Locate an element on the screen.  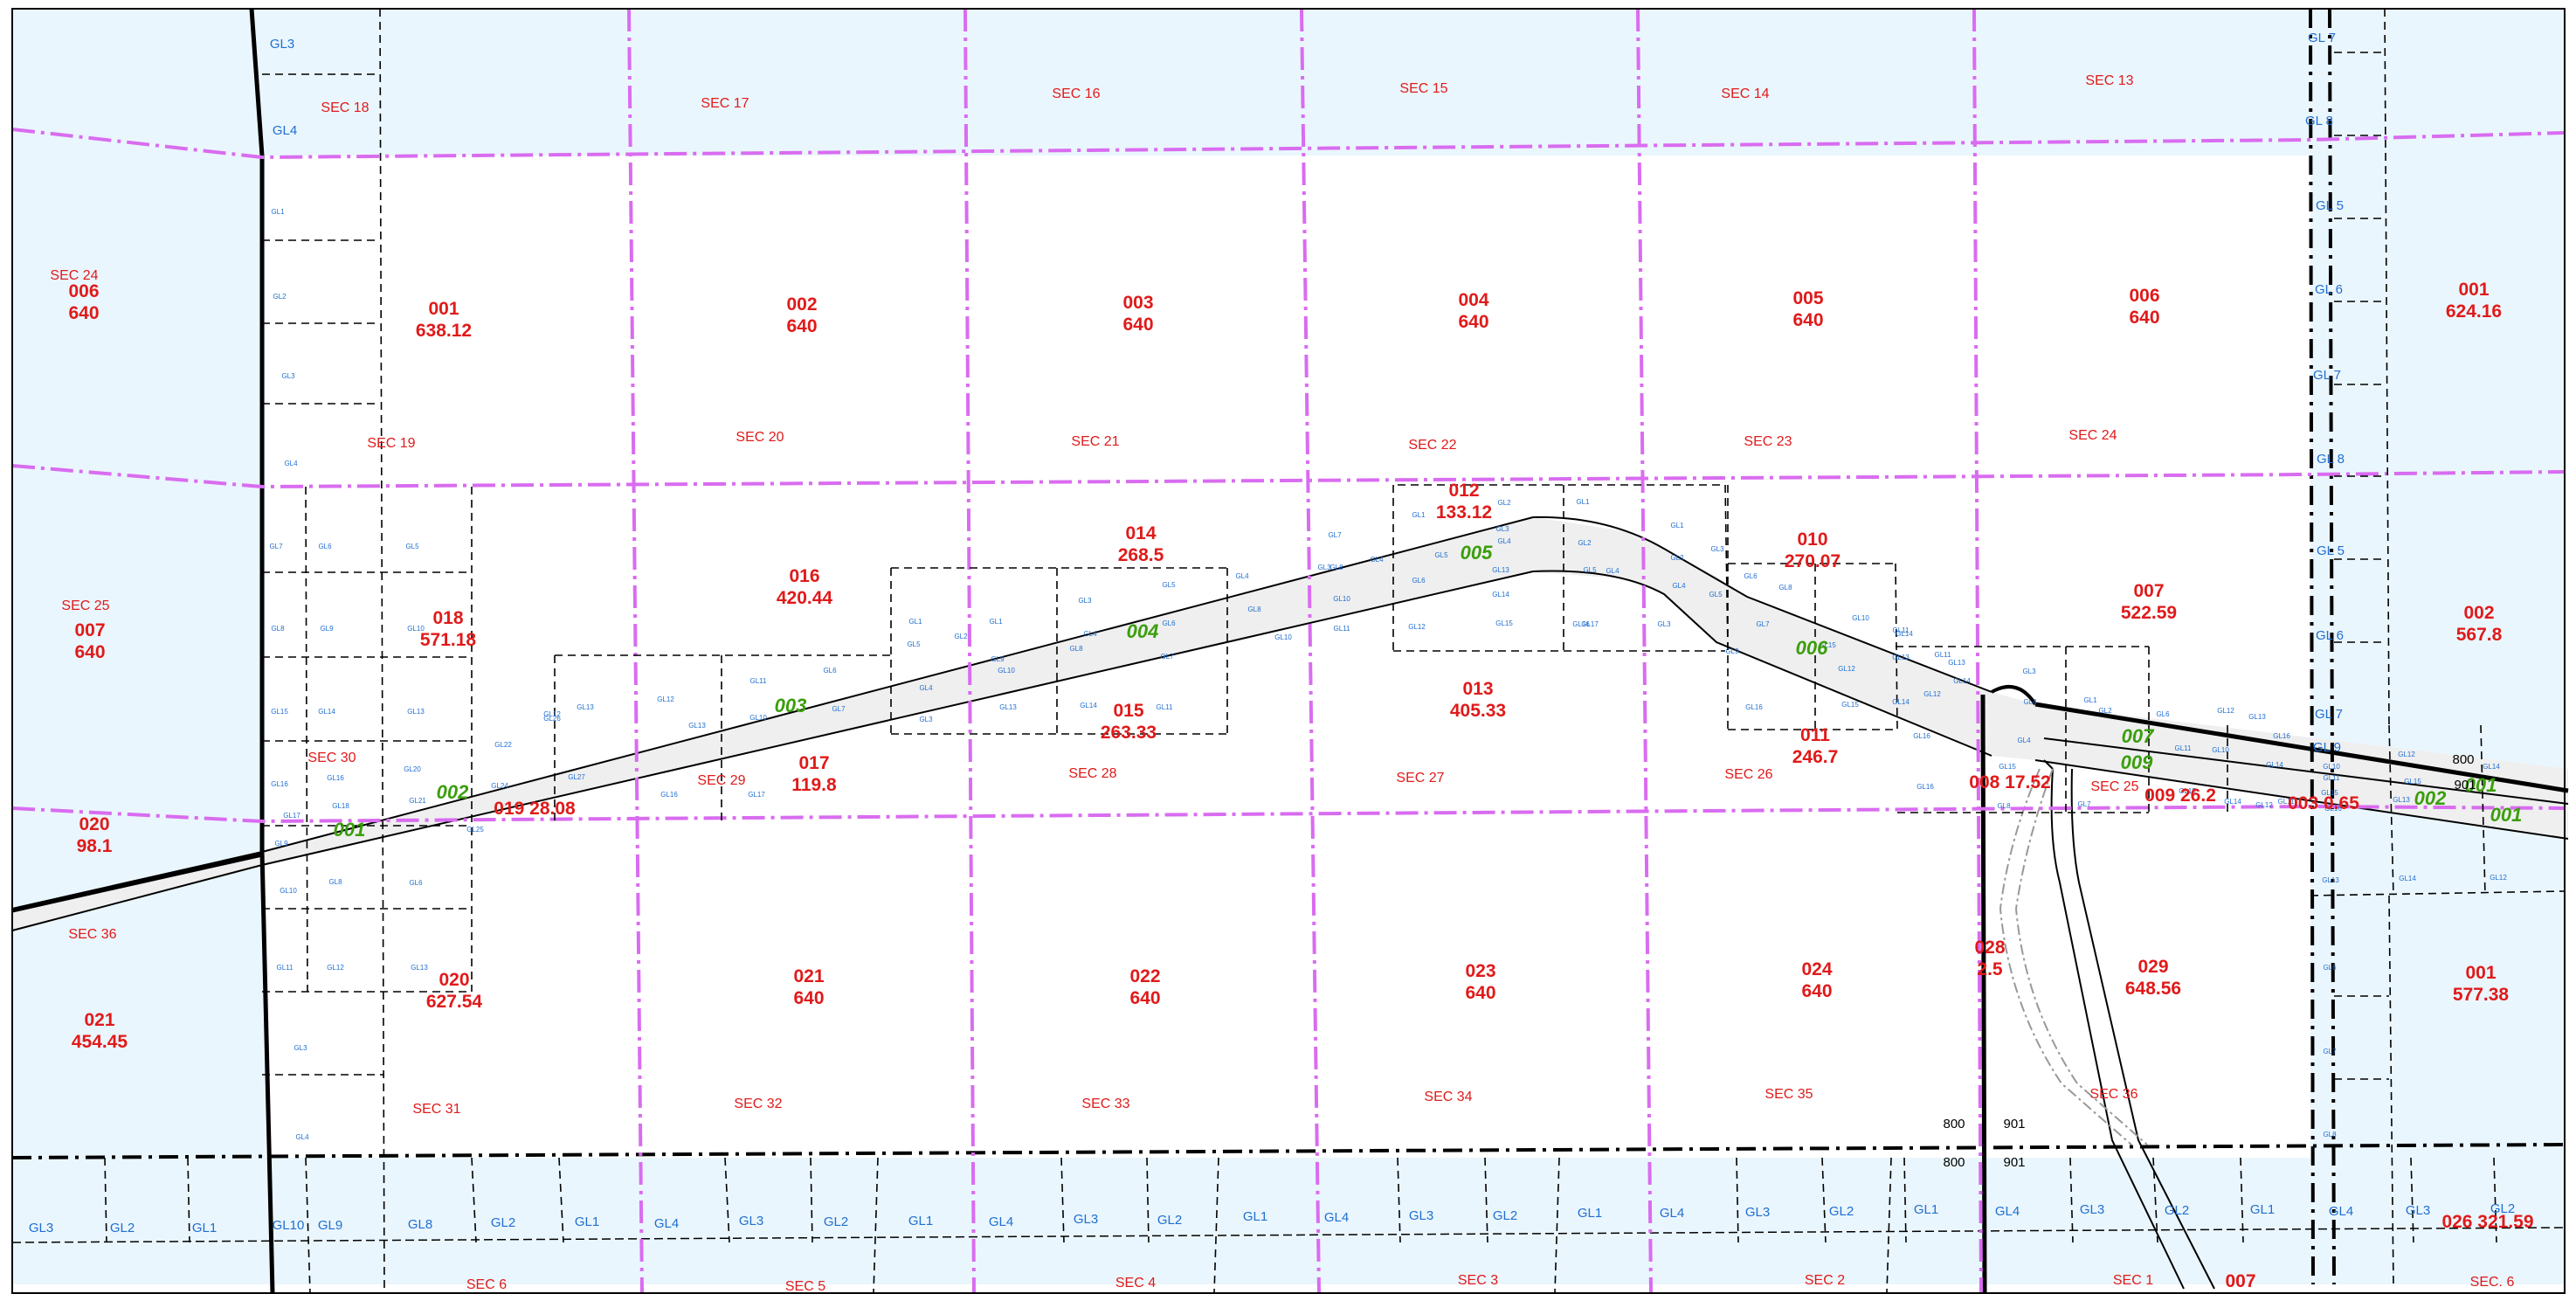
parcel-id-label: 005 is located at coordinates (1807, 298).